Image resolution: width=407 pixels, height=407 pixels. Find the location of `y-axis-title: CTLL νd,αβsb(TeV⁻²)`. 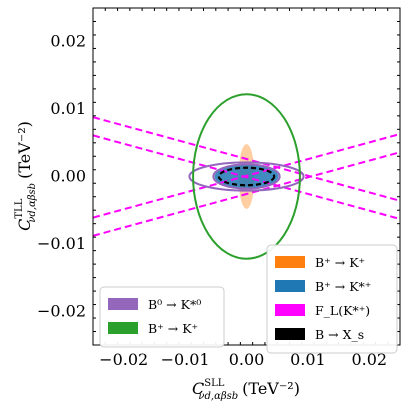

y-axis-title: CTLL νd,αβsb(TeV⁻²) is located at coordinates (26, 176).